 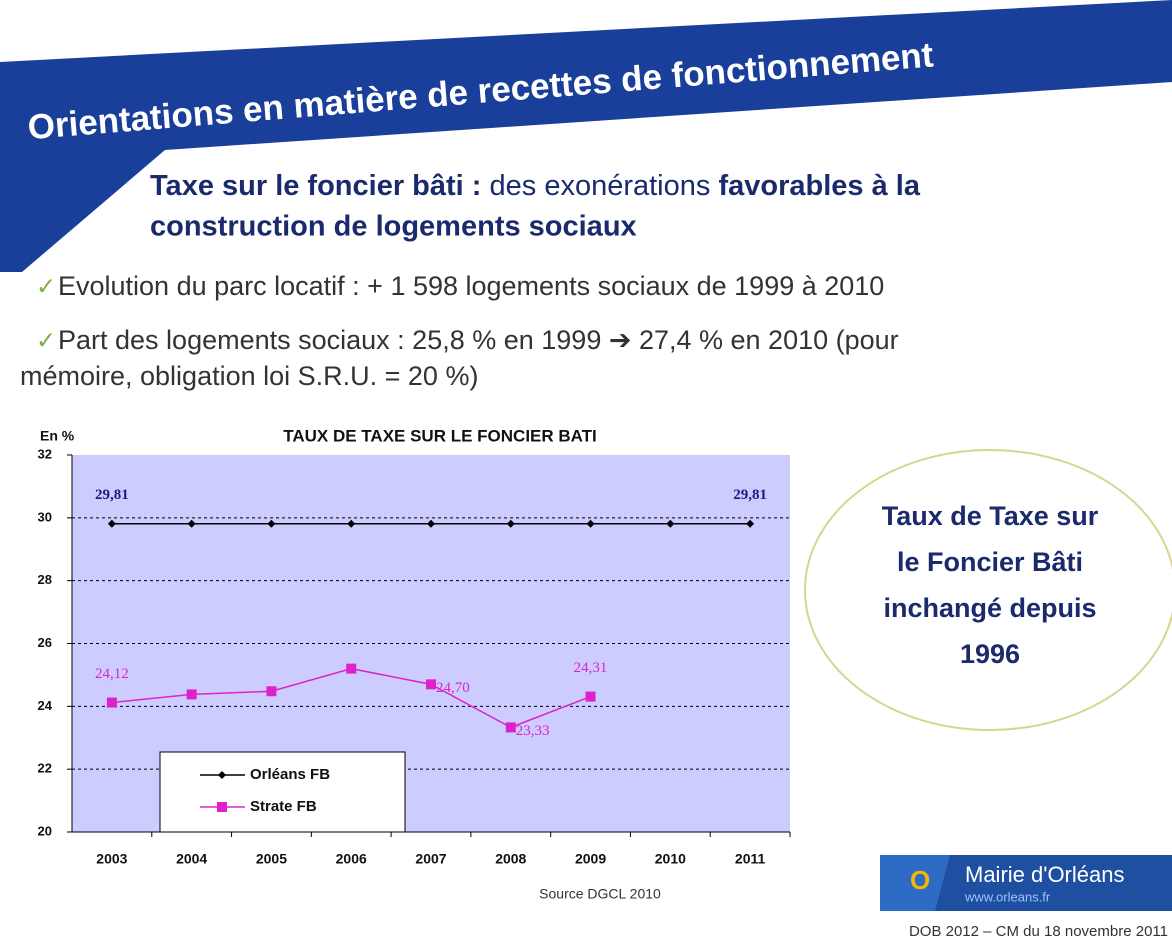 What do you see at coordinates (271, 859) in the screenshot?
I see `x-tick-label: 2005` at bounding box center [271, 859].